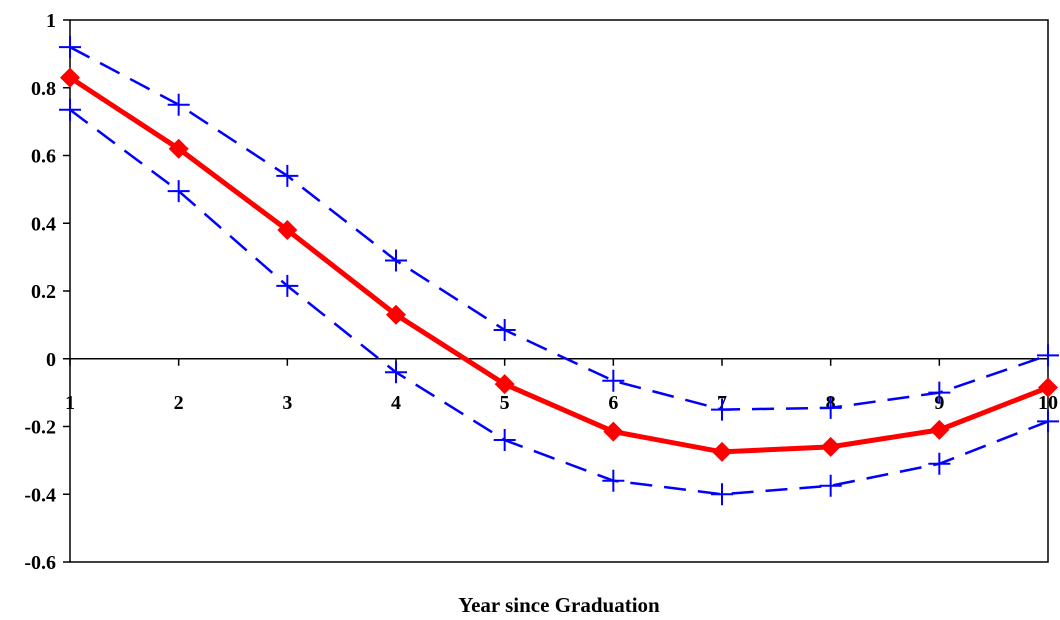 The width and height of the screenshot is (1060, 620). Describe the element at coordinates (51, 360) in the screenshot. I see `y-tick-label: 0` at that location.